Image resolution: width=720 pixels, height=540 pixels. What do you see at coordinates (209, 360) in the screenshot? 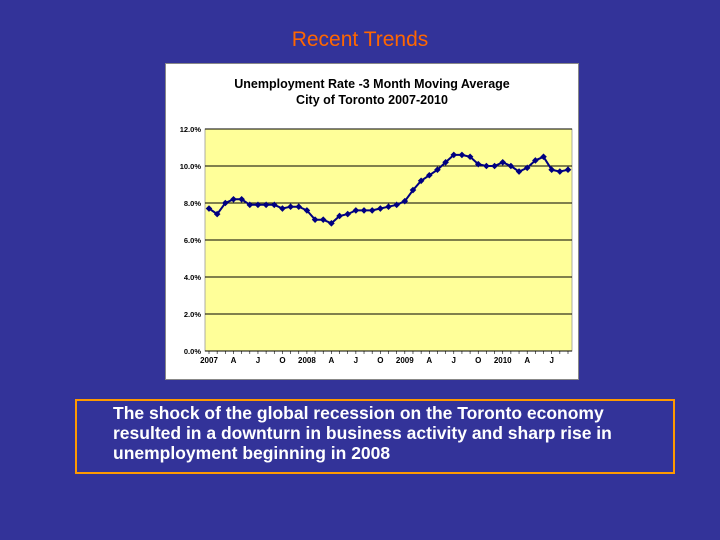
I see `x-tick-label: 2007` at bounding box center [209, 360].